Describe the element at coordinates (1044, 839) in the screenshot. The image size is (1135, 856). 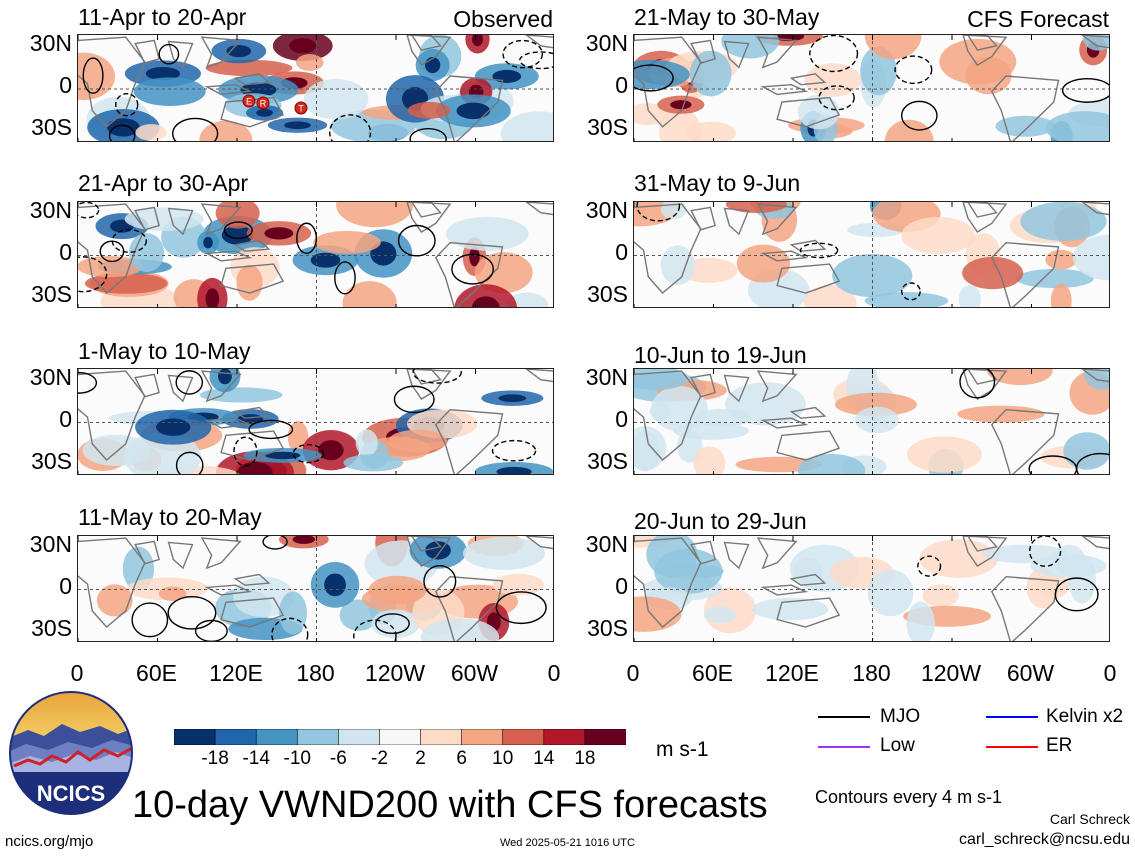
I see `author-email: carl_schreck@ncsu.edu` at that location.